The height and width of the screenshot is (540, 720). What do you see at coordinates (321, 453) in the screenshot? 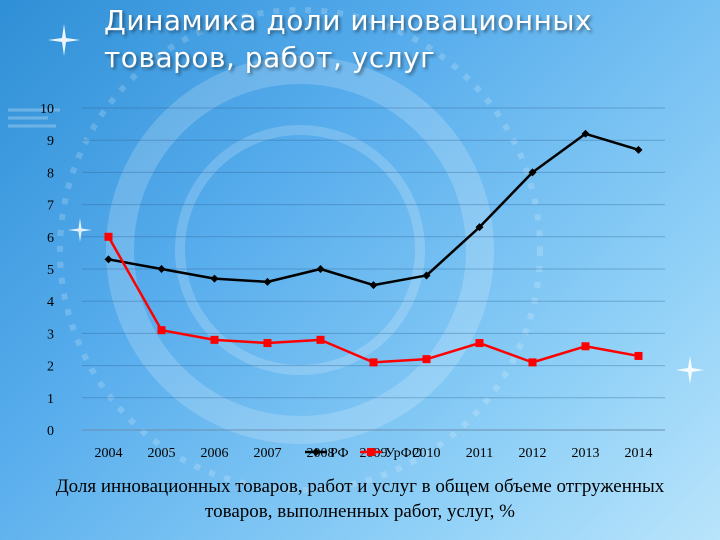
I see `x-tick-label: 2008` at bounding box center [321, 453].